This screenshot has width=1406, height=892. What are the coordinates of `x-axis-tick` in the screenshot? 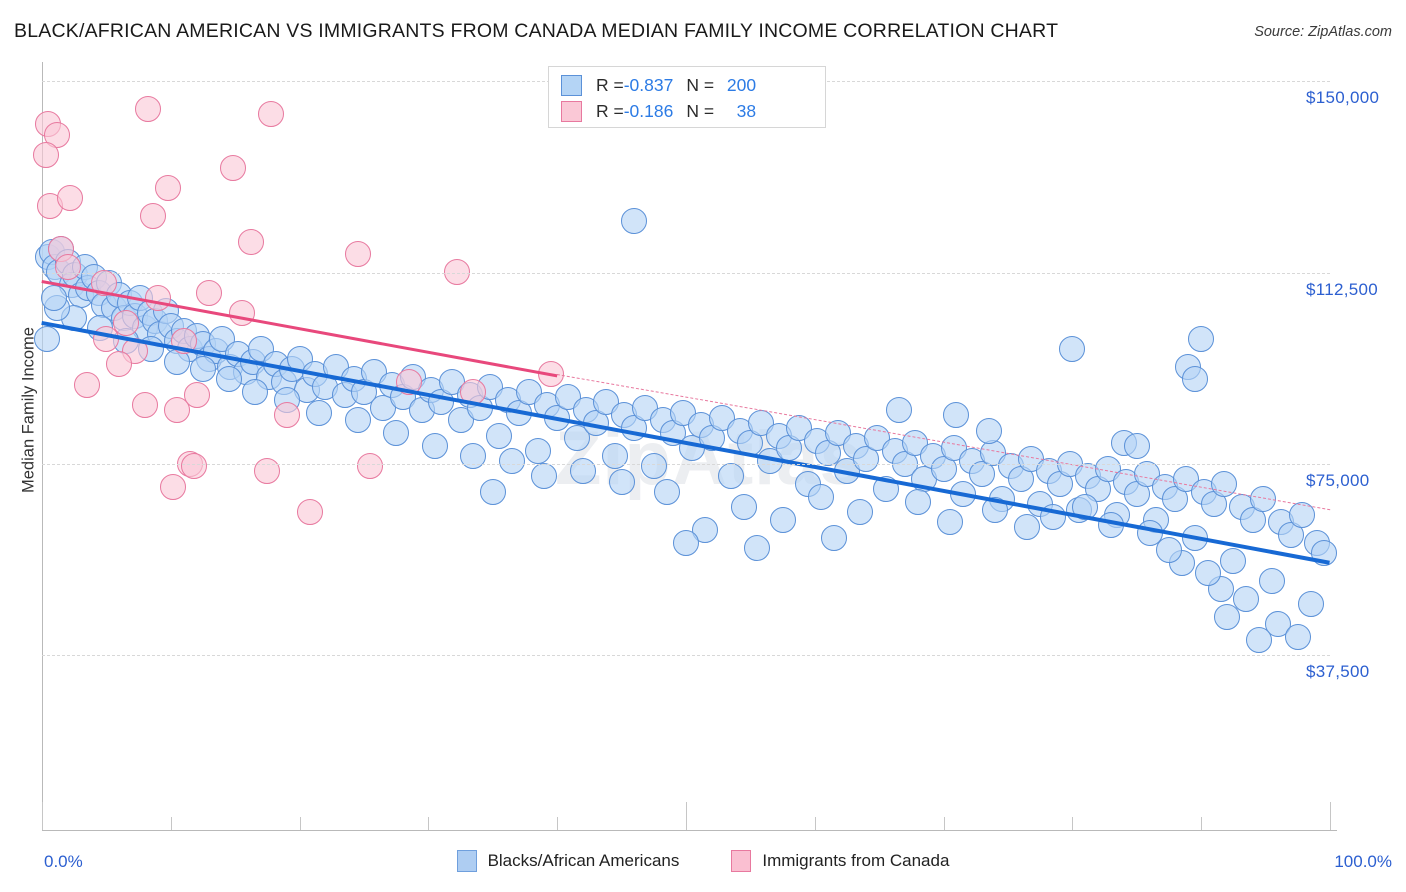 It's located at (815, 823).